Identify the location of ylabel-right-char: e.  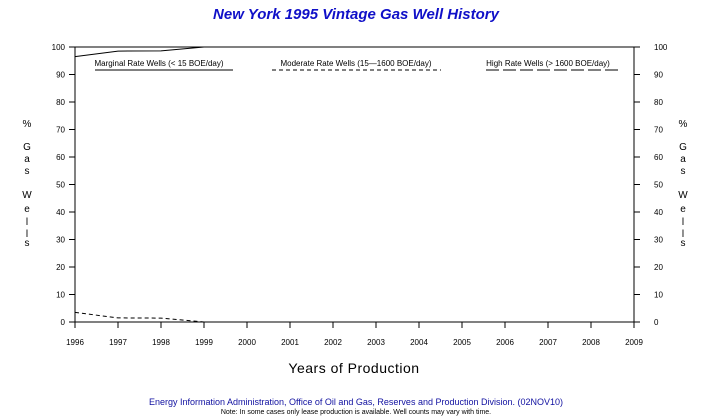
(683, 209).